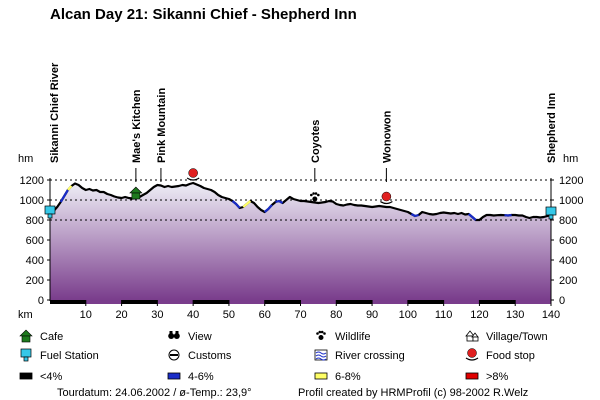  I want to click on village-roof, so click(470, 333).